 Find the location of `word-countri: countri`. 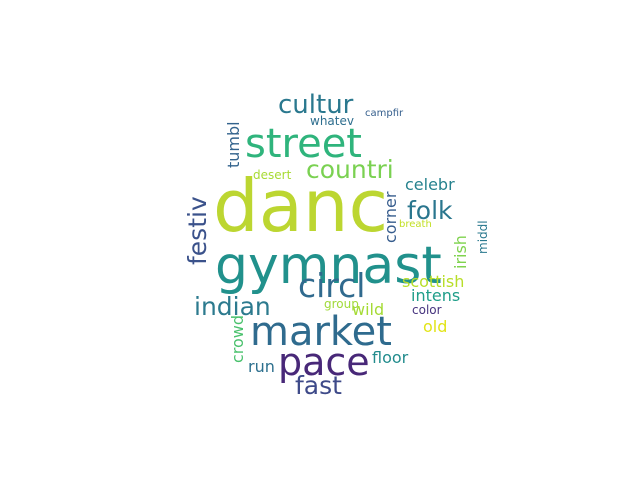

word-countri: countri is located at coordinates (350, 169).